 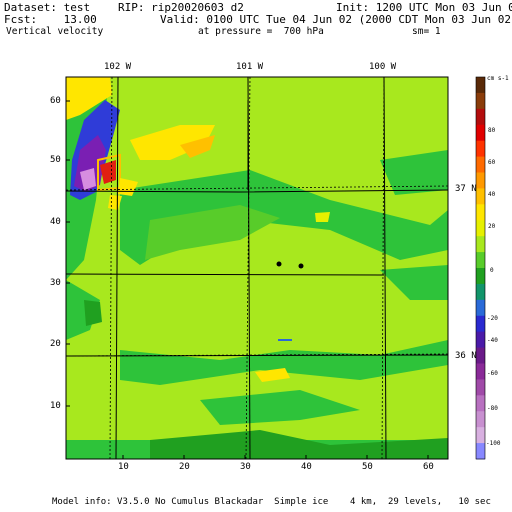 What do you see at coordinates (383, 67) in the screenshot?
I see `lon-label-100w: 100 W` at bounding box center [383, 67].